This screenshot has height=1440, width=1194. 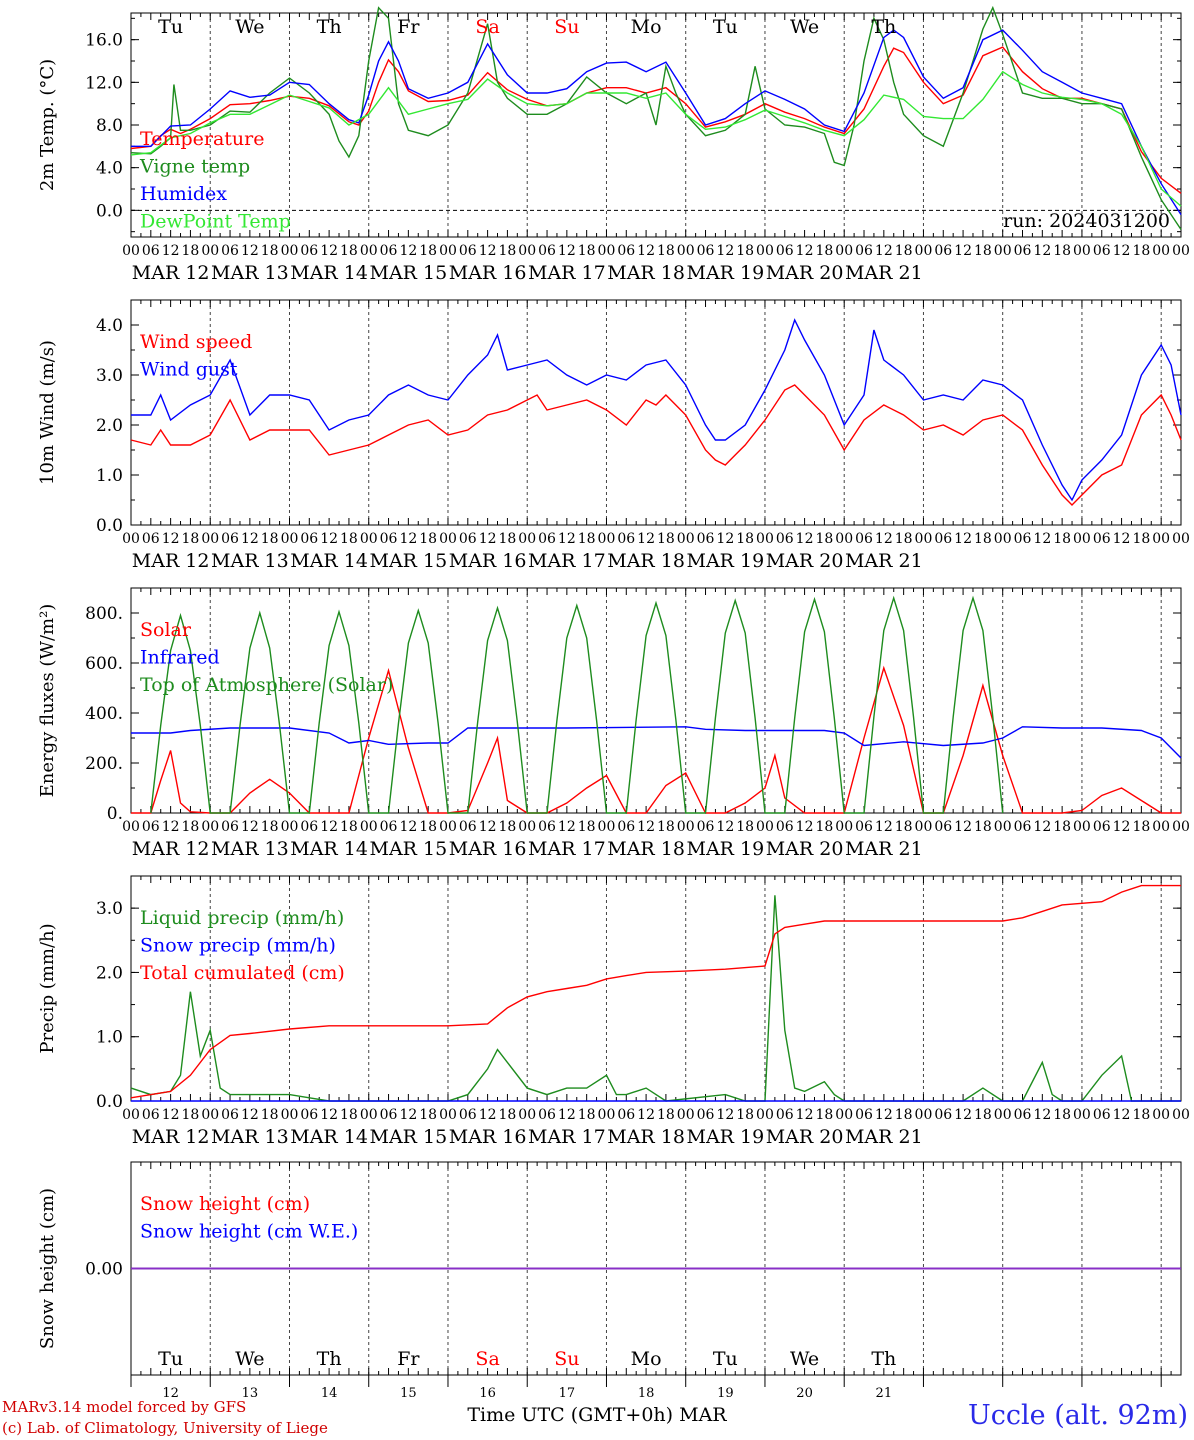 What do you see at coordinates (109, 909) in the screenshot?
I see `y-tick-label: 3.0` at bounding box center [109, 909].